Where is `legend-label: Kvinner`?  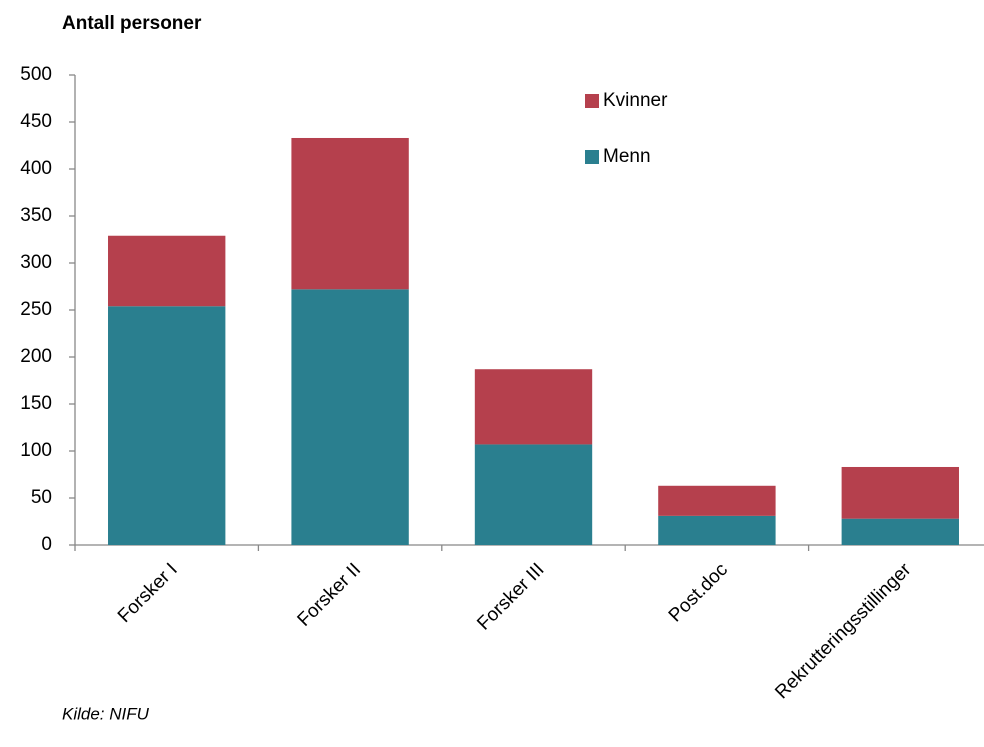 legend-label: Kvinner is located at coordinates (635, 100).